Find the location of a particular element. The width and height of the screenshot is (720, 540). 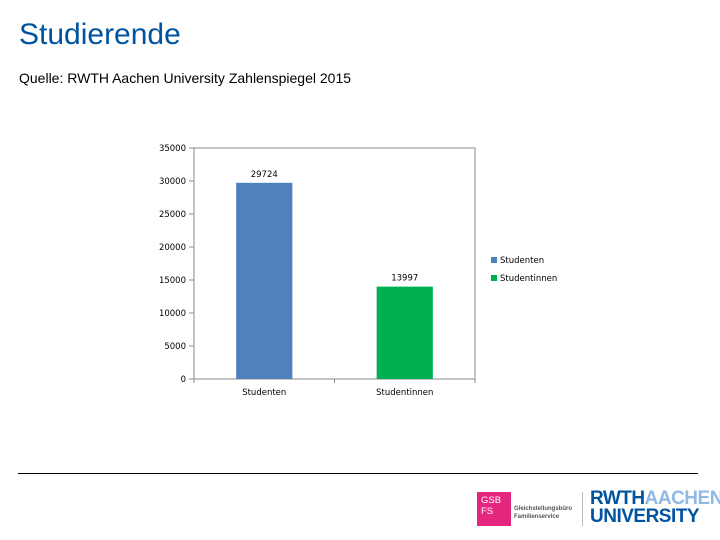

y-tick-label: 0 is located at coordinates (183, 380).